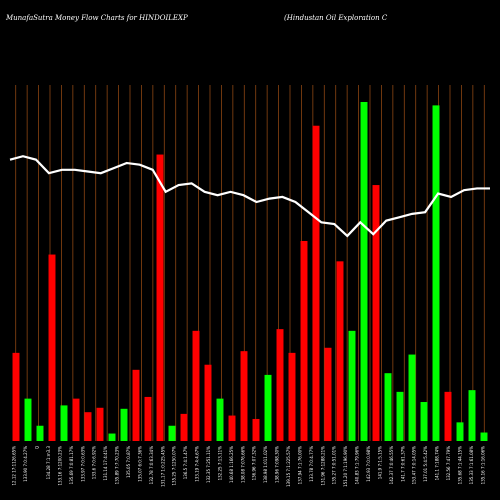 This screenshot has width=500, height=500. Describe the element at coordinates (94, 462) in the screenshot. I see `x-tick-label: 133.6 7:0:6.92%` at that location.